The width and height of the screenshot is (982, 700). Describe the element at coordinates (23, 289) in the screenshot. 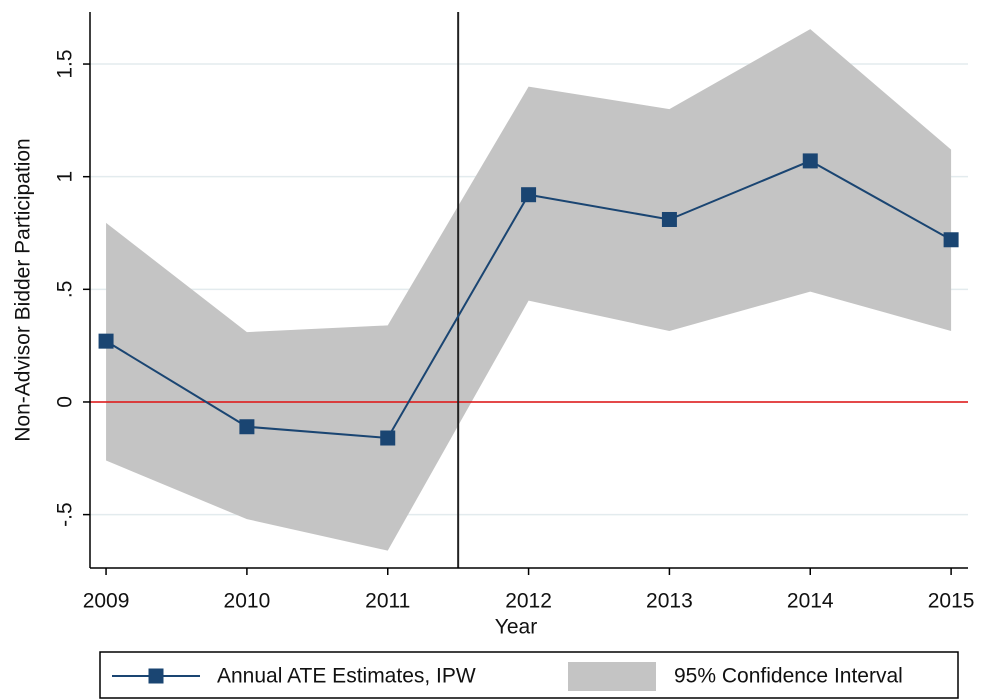

I see `y-axis-title: Non-Advisor Bidder Participation` at that location.